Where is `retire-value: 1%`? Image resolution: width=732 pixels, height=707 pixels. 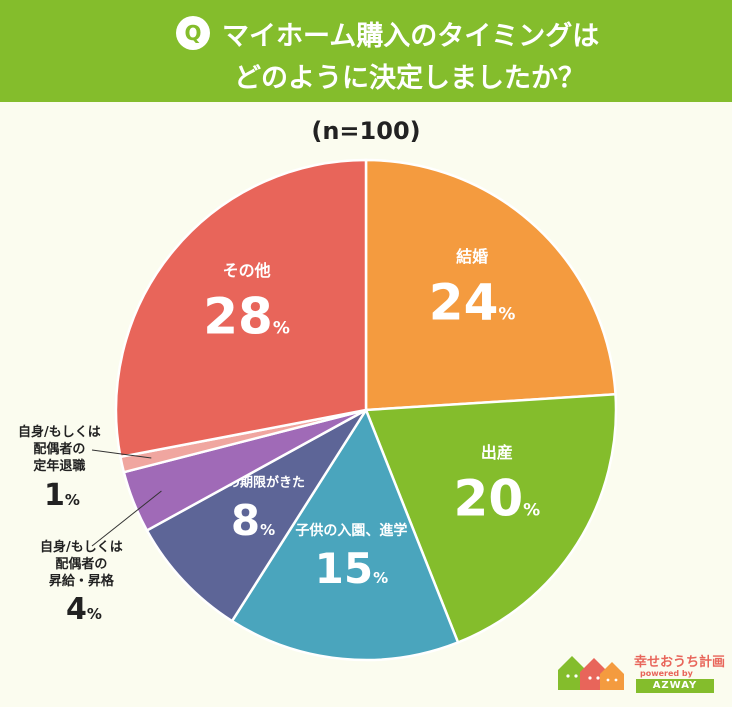
retire-value: 1% is located at coordinates (62, 495).